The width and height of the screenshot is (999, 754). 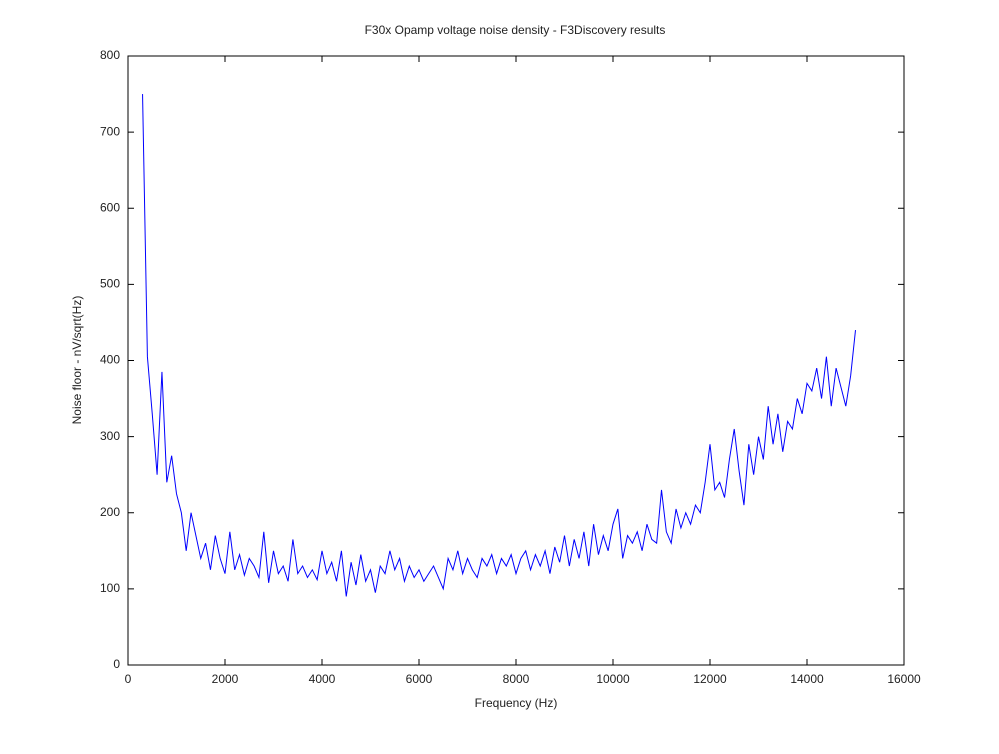 I want to click on y-tick-label: 500, so click(x=110, y=284).